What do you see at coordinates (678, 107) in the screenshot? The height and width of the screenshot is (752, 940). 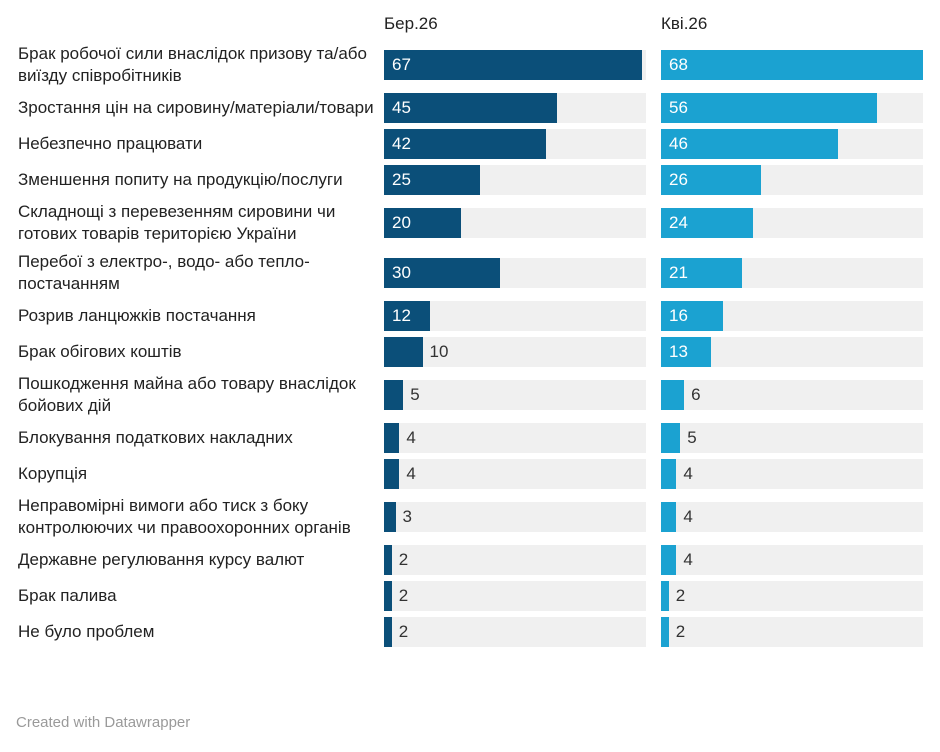 I see `value-label: 56` at bounding box center [678, 107].